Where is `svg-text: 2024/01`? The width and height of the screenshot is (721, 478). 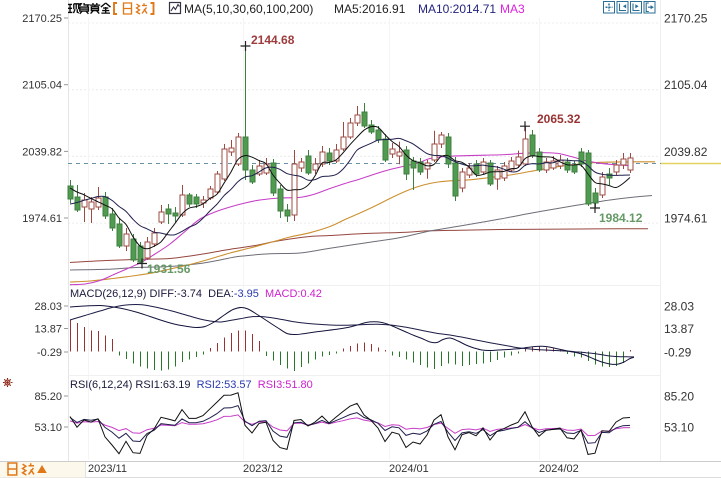 svg-text: 2024/01 is located at coordinates (409, 469).